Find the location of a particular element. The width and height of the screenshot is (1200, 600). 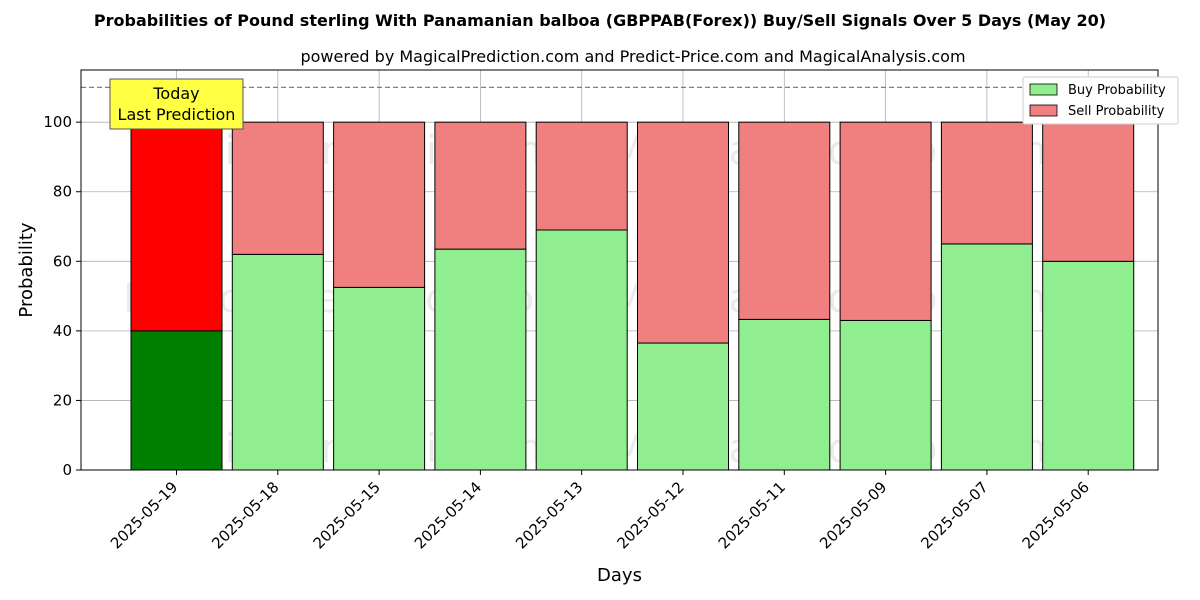

x-tick-label: 2025-05-14 is located at coordinates (448, 515).